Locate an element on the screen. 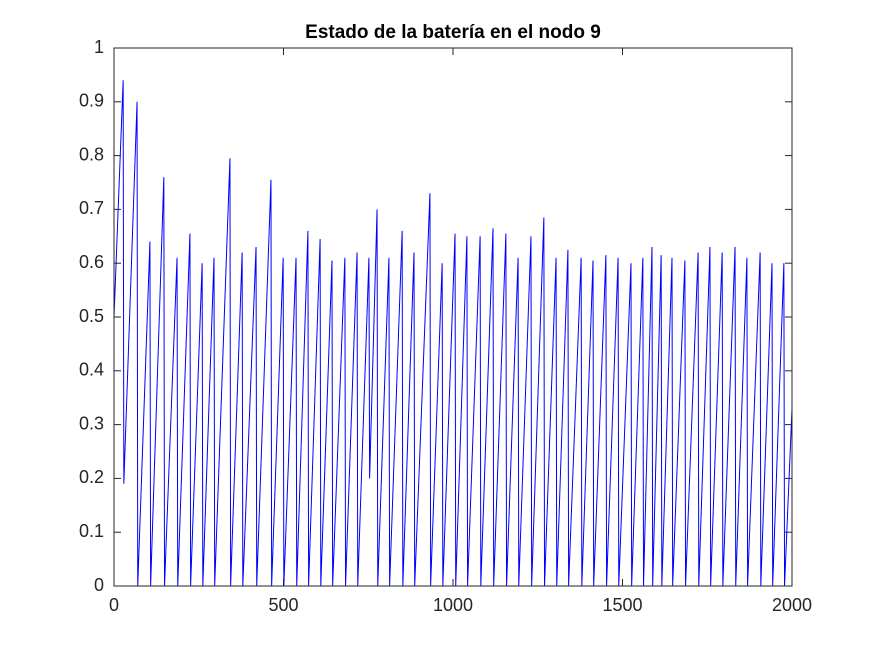  y-tick-label: 0.5 is located at coordinates (91, 316).